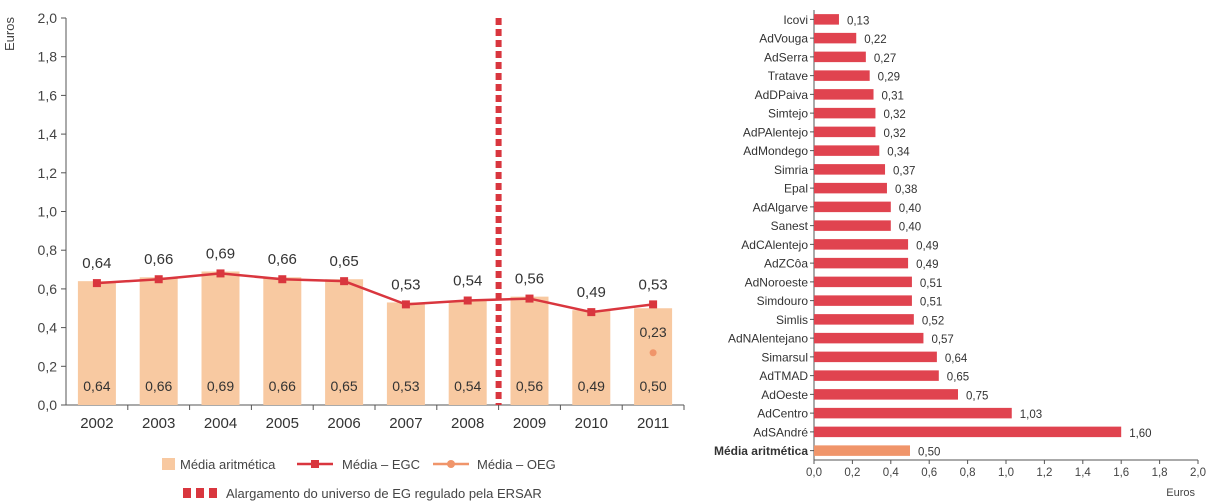  I want to click on bar-value-label: 0,69, so click(220, 386).